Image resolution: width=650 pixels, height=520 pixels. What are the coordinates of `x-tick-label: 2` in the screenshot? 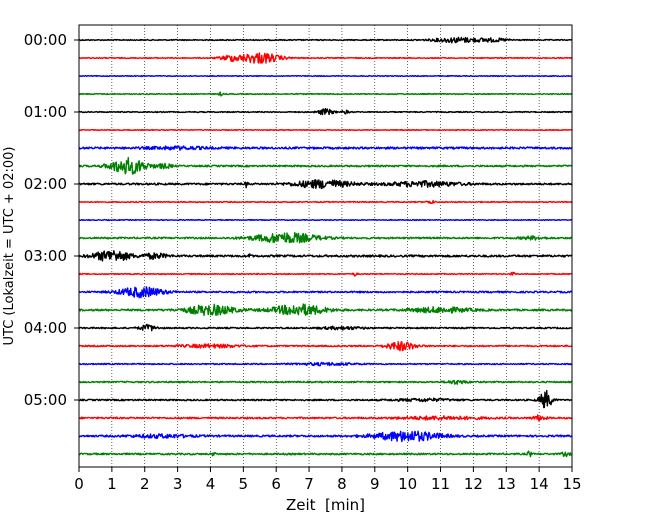 It's located at (145, 484).